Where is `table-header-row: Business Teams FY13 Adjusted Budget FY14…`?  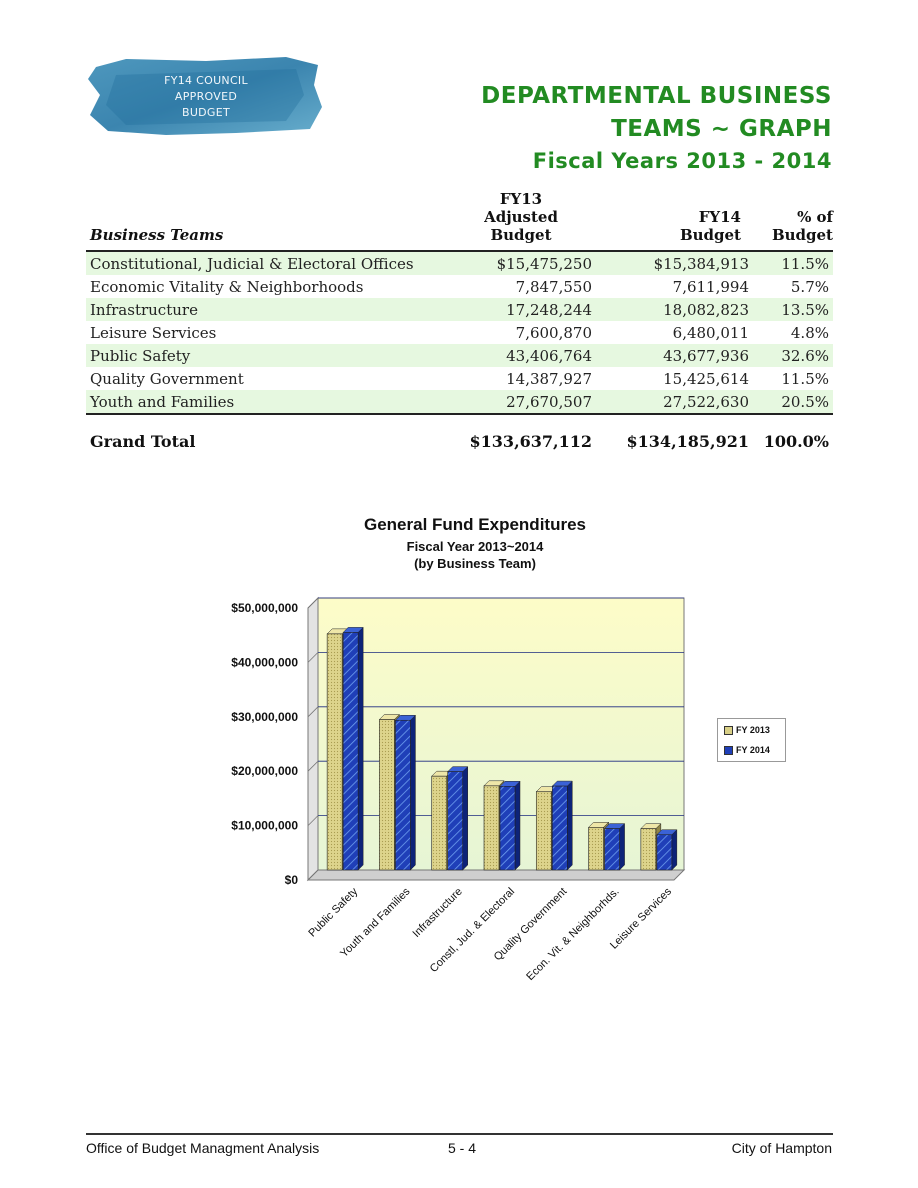
table-header-row: Business Teams FY13 Adjusted Budget FY14… is located at coordinates (459, 220).